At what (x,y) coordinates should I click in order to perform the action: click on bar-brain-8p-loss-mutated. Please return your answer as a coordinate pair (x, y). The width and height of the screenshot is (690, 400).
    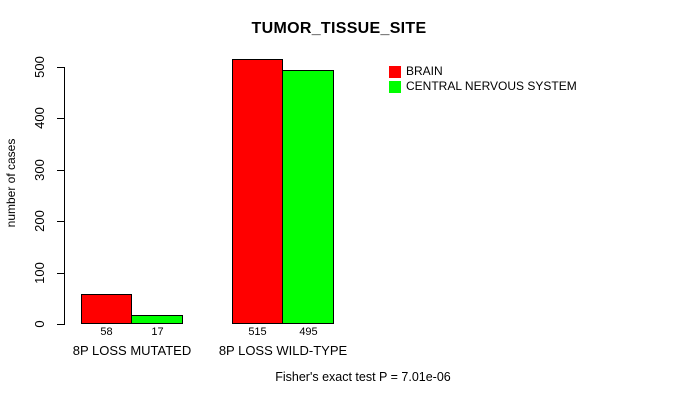
    Looking at the image, I should click on (106, 309).